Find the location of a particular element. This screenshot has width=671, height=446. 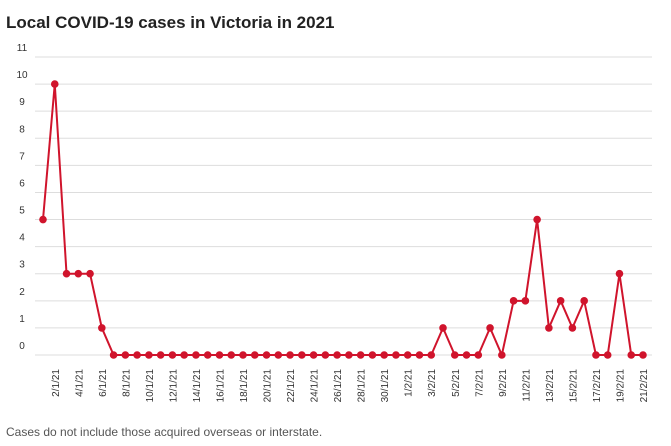

x-tick-label: 5/2/21 is located at coordinates (456, 383).